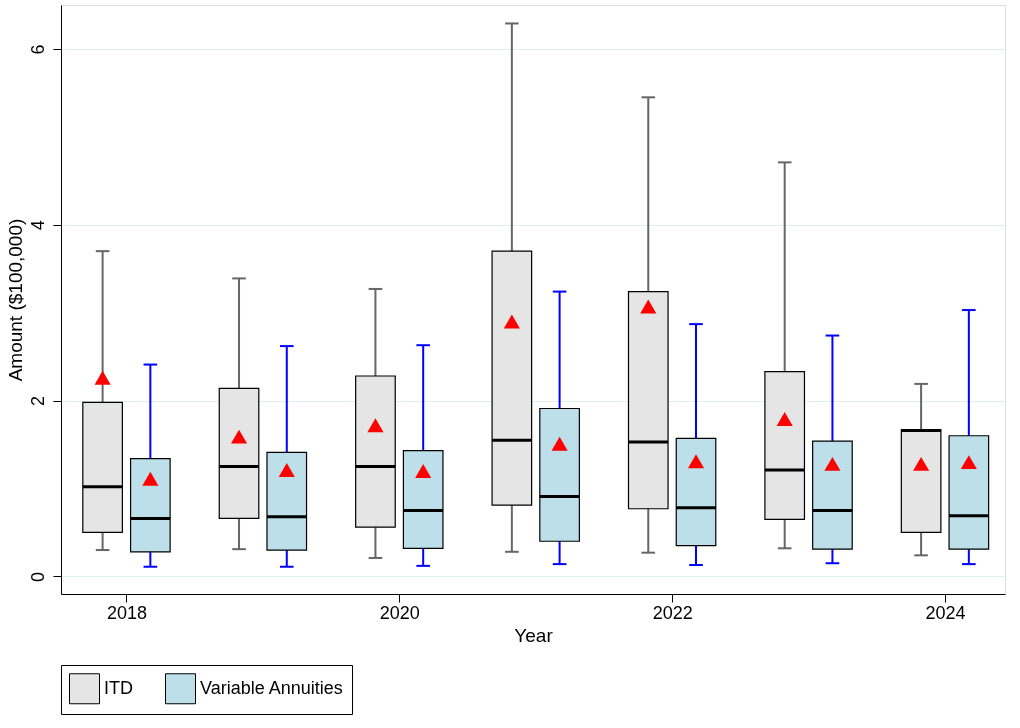  What do you see at coordinates (37, 225) in the screenshot?
I see `y-tick-label: 4` at bounding box center [37, 225].